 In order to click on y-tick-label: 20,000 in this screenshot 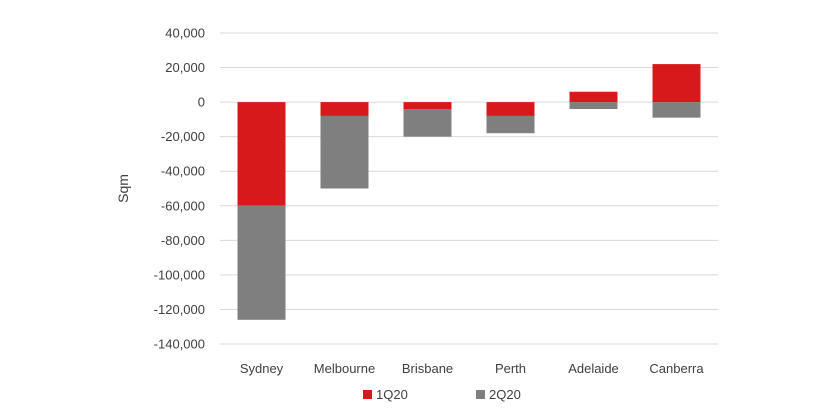, I will do `click(185, 67)`.